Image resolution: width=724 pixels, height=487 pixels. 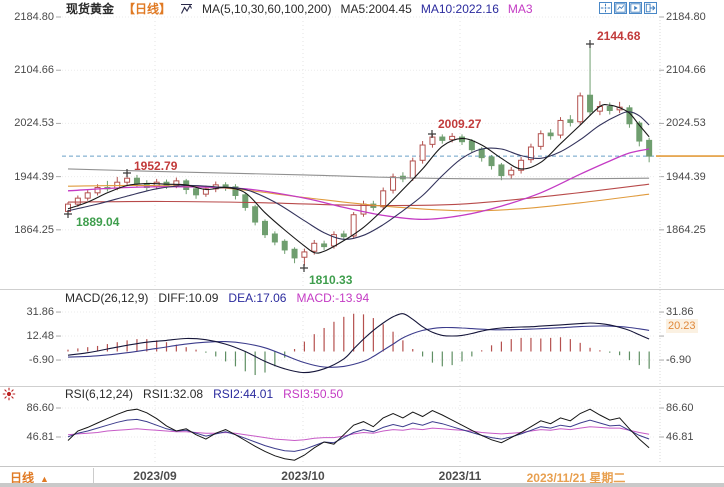 What do you see at coordinates (459, 8) in the screenshot?
I see `ma10-value: MA10:2022.16` at bounding box center [459, 8].